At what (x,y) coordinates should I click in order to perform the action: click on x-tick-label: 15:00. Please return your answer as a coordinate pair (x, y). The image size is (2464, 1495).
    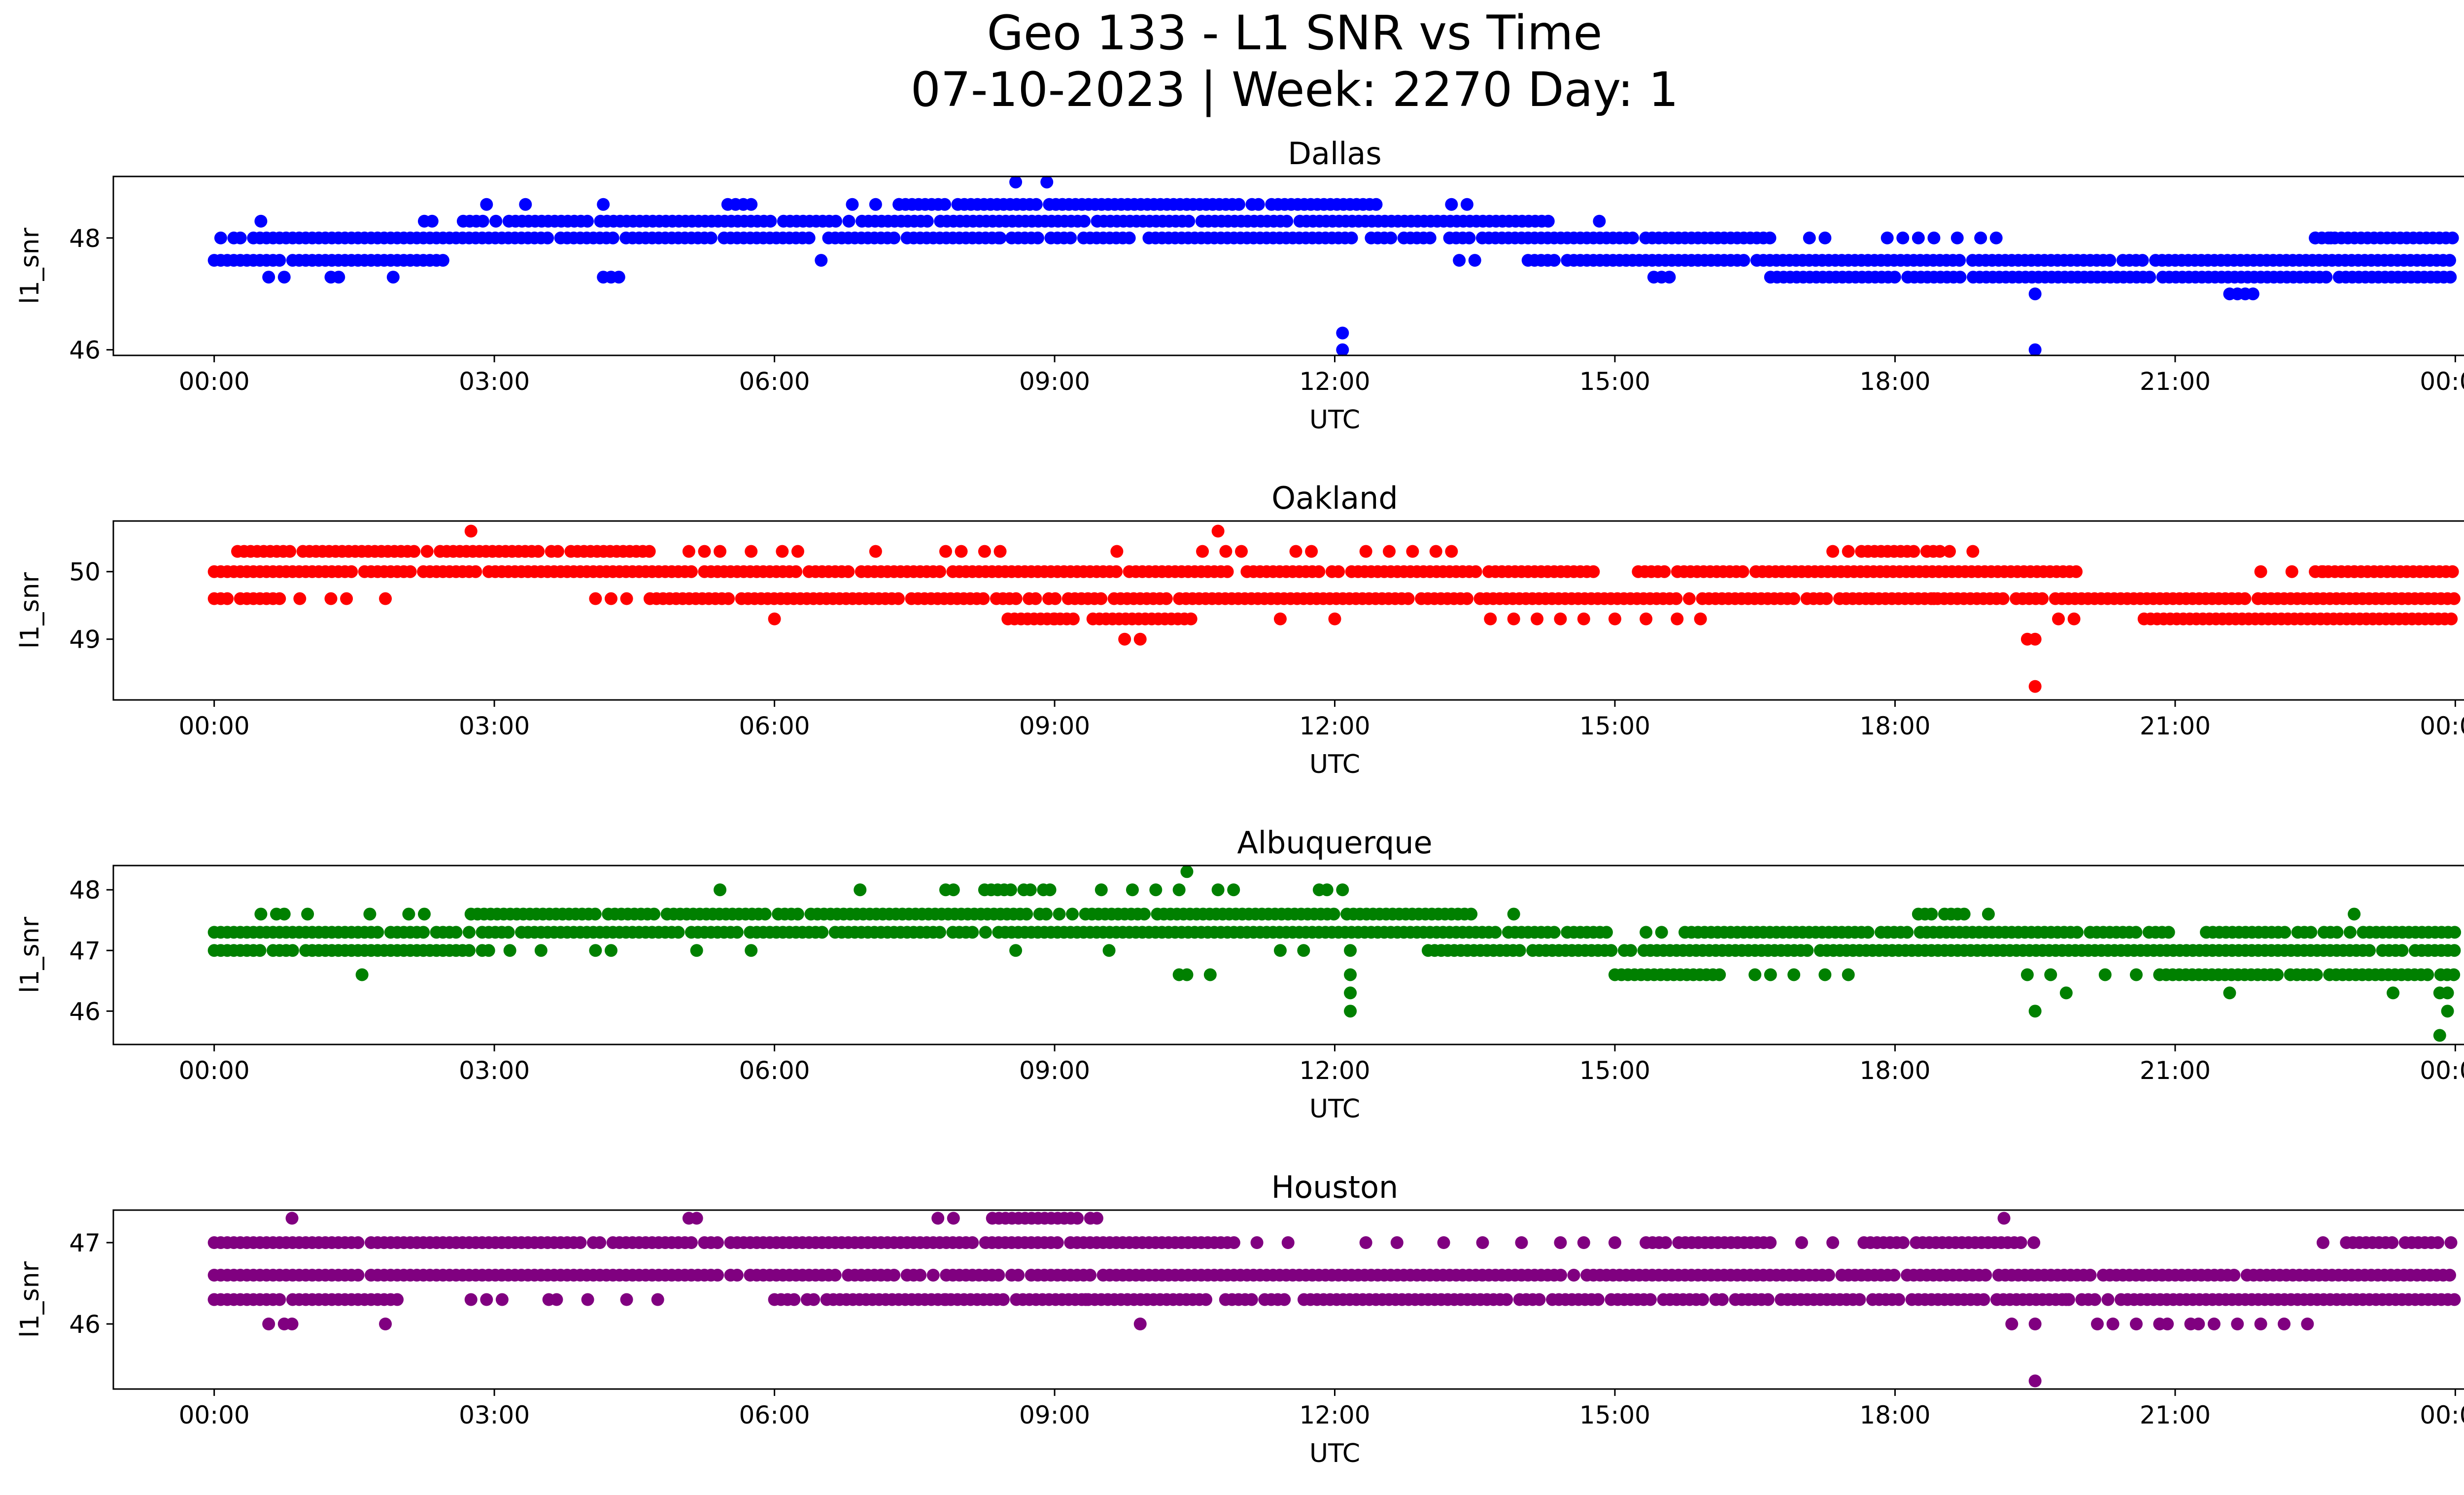
    Looking at the image, I should click on (1614, 381).